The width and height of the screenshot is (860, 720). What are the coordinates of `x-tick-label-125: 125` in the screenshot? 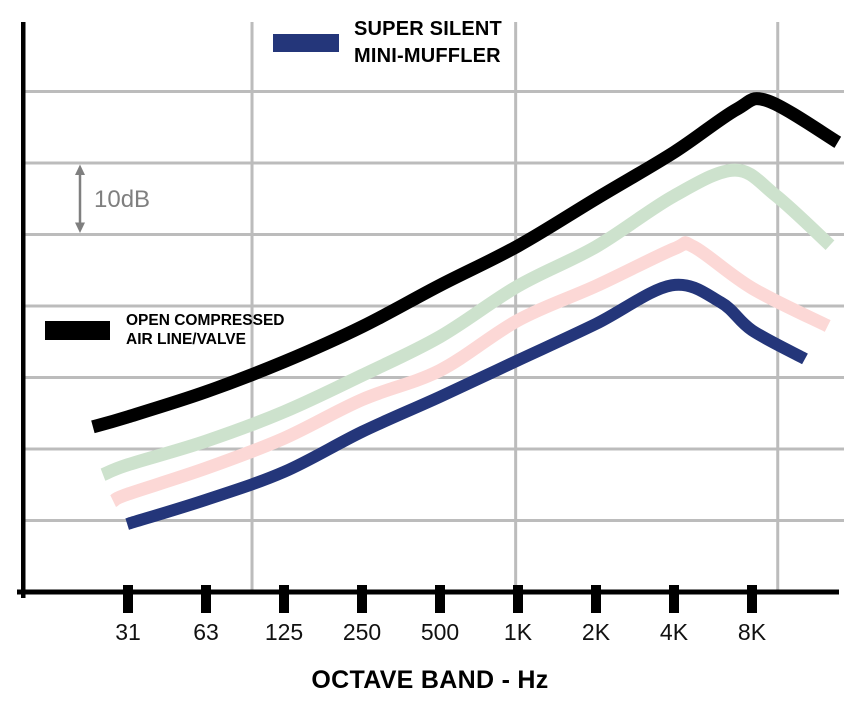 It's located at (284, 632).